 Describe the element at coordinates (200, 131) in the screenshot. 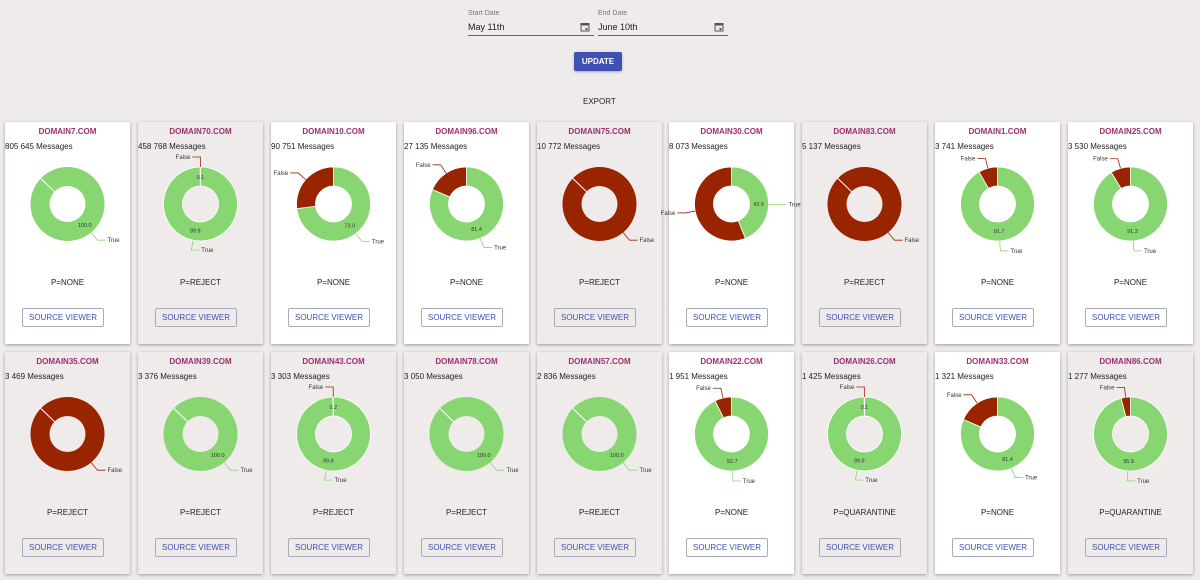

I see `domain-name: DOMAIN70.COM` at that location.